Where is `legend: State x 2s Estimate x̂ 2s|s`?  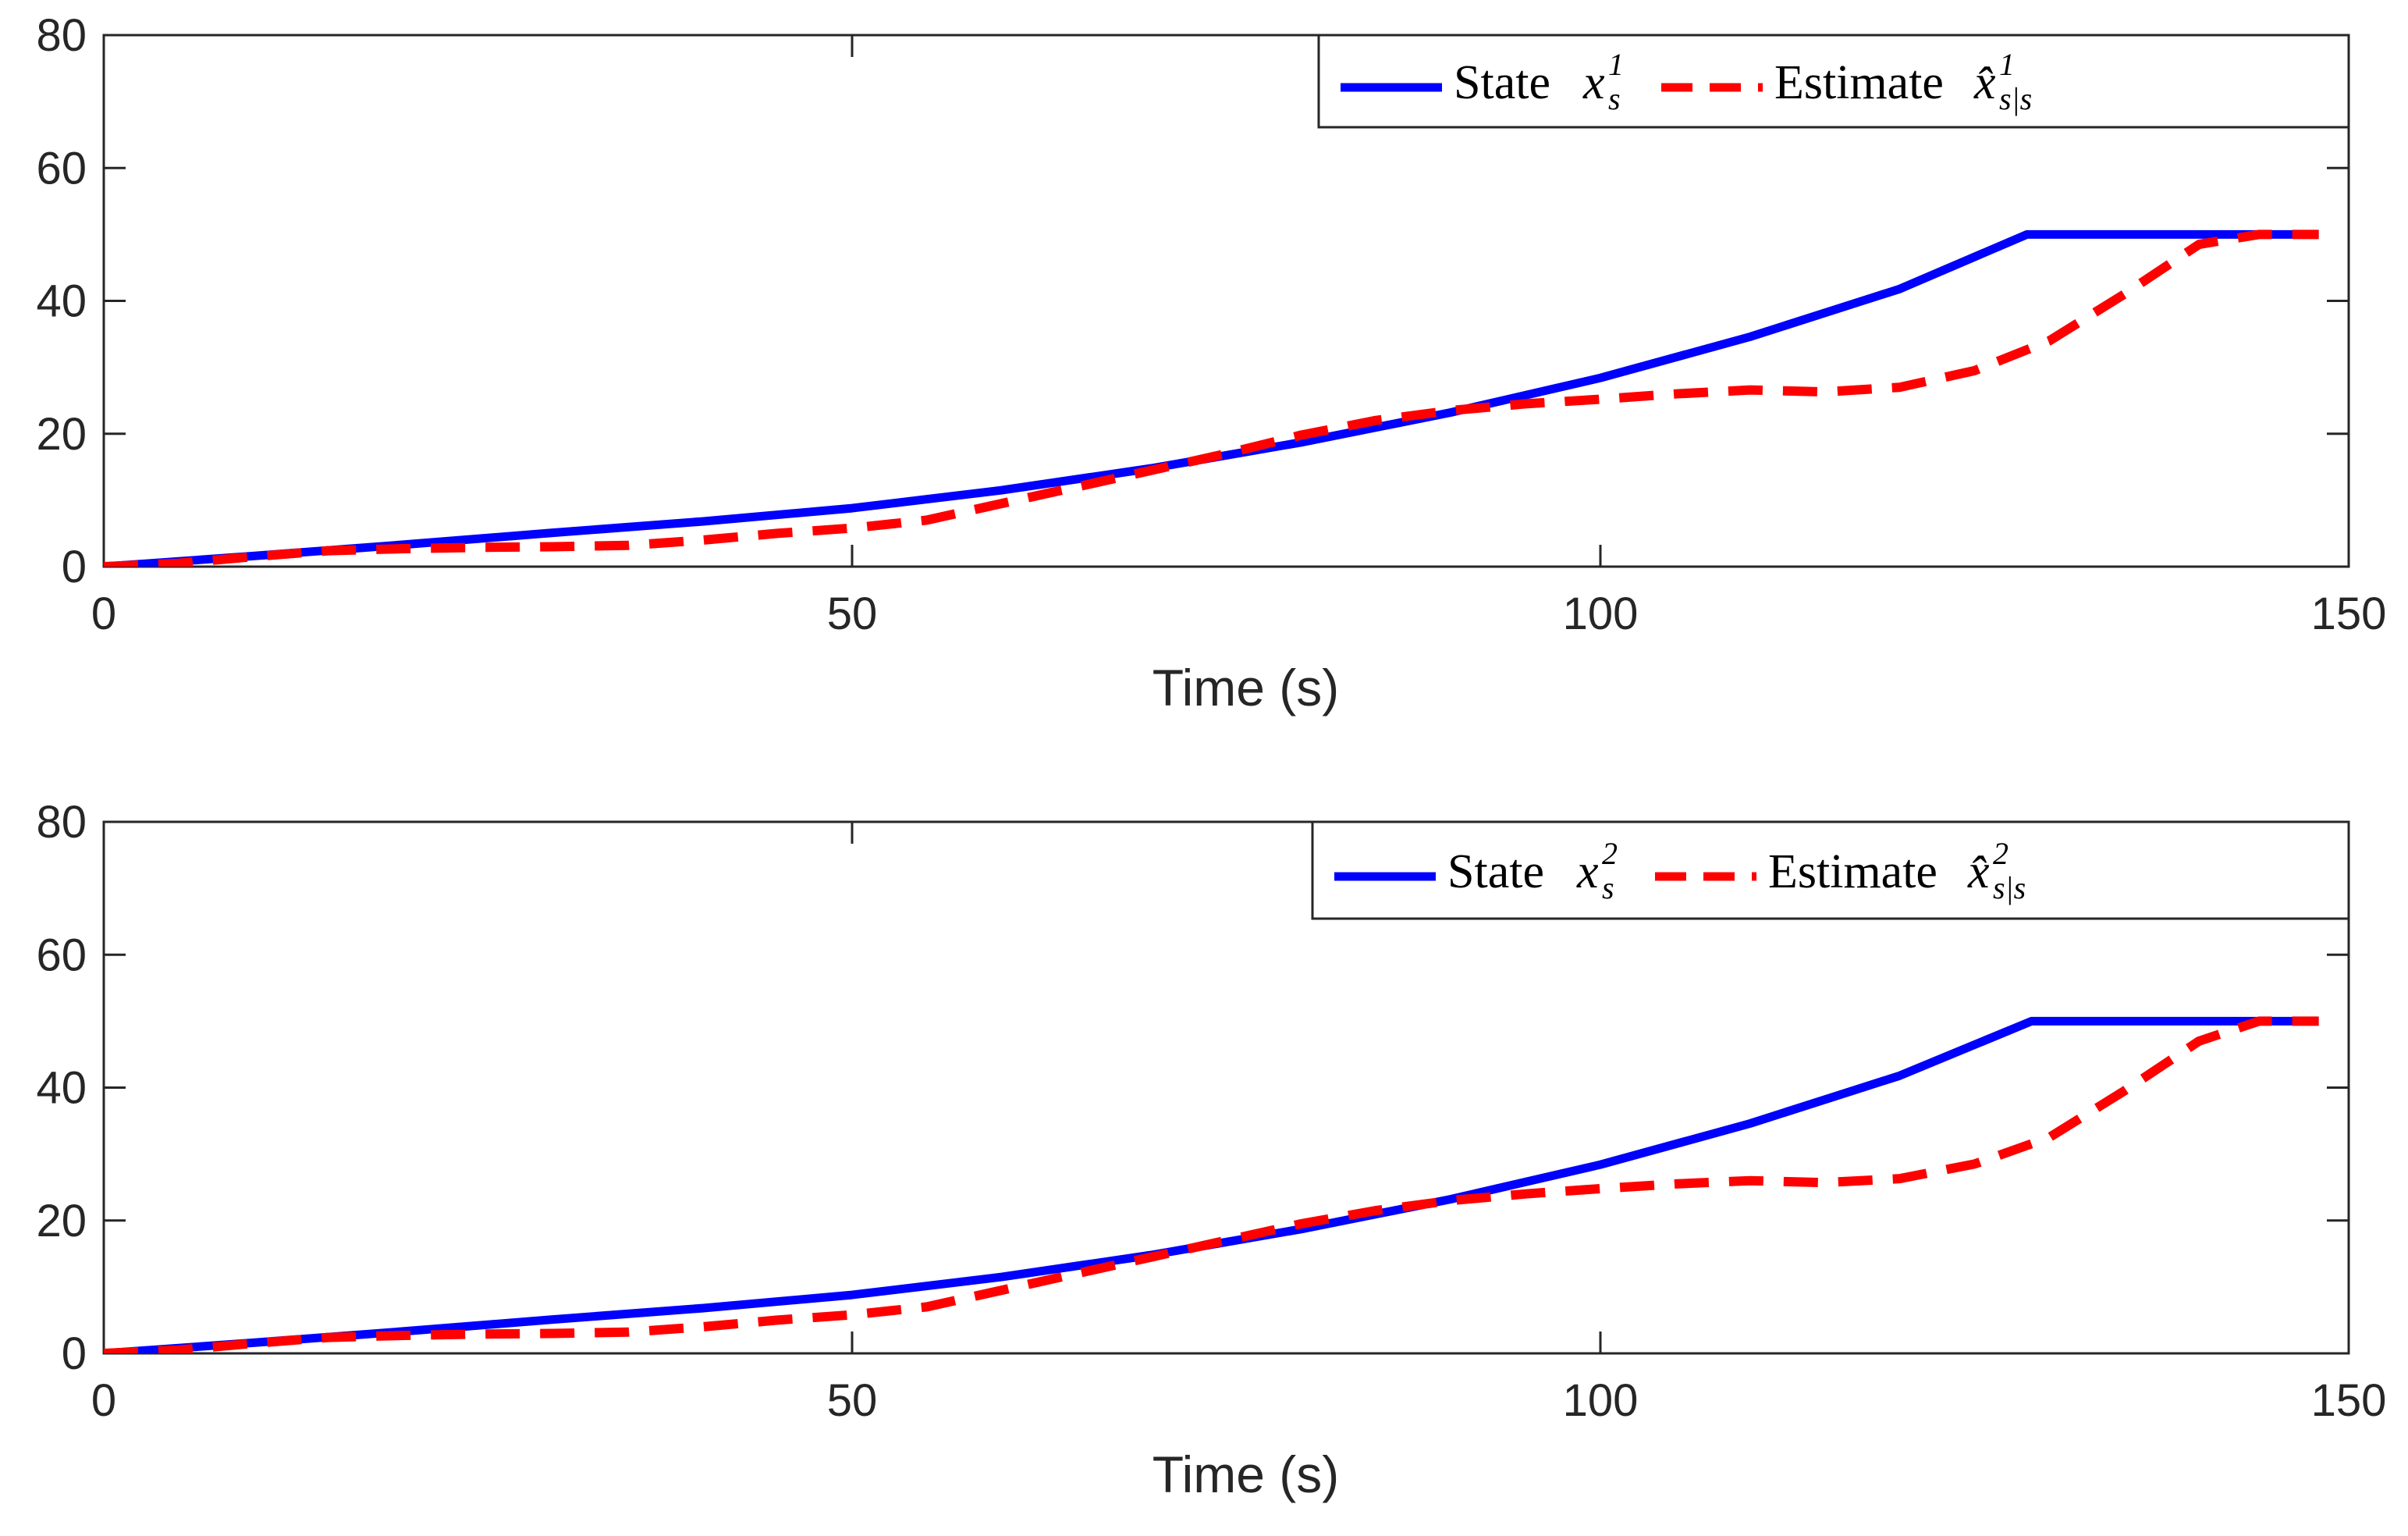
legend: State x 2s Estimate x̂ 2s|s is located at coordinates (1830, 870).